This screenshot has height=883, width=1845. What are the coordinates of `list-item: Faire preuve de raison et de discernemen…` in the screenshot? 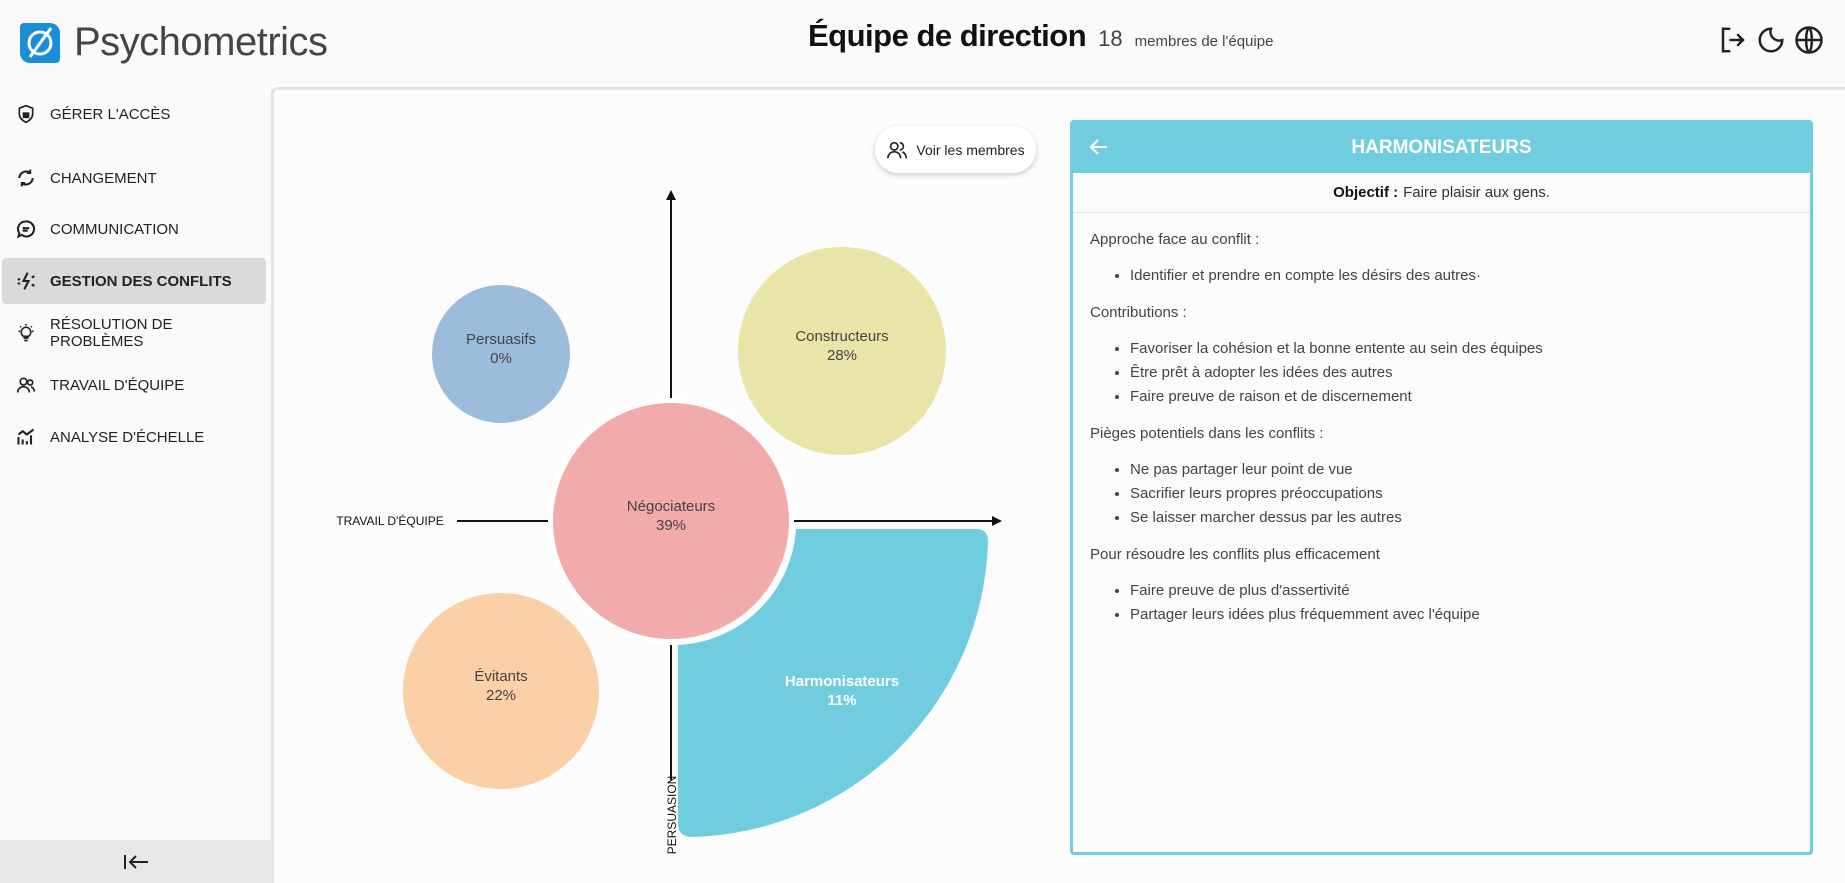 It's located at (1461, 397).